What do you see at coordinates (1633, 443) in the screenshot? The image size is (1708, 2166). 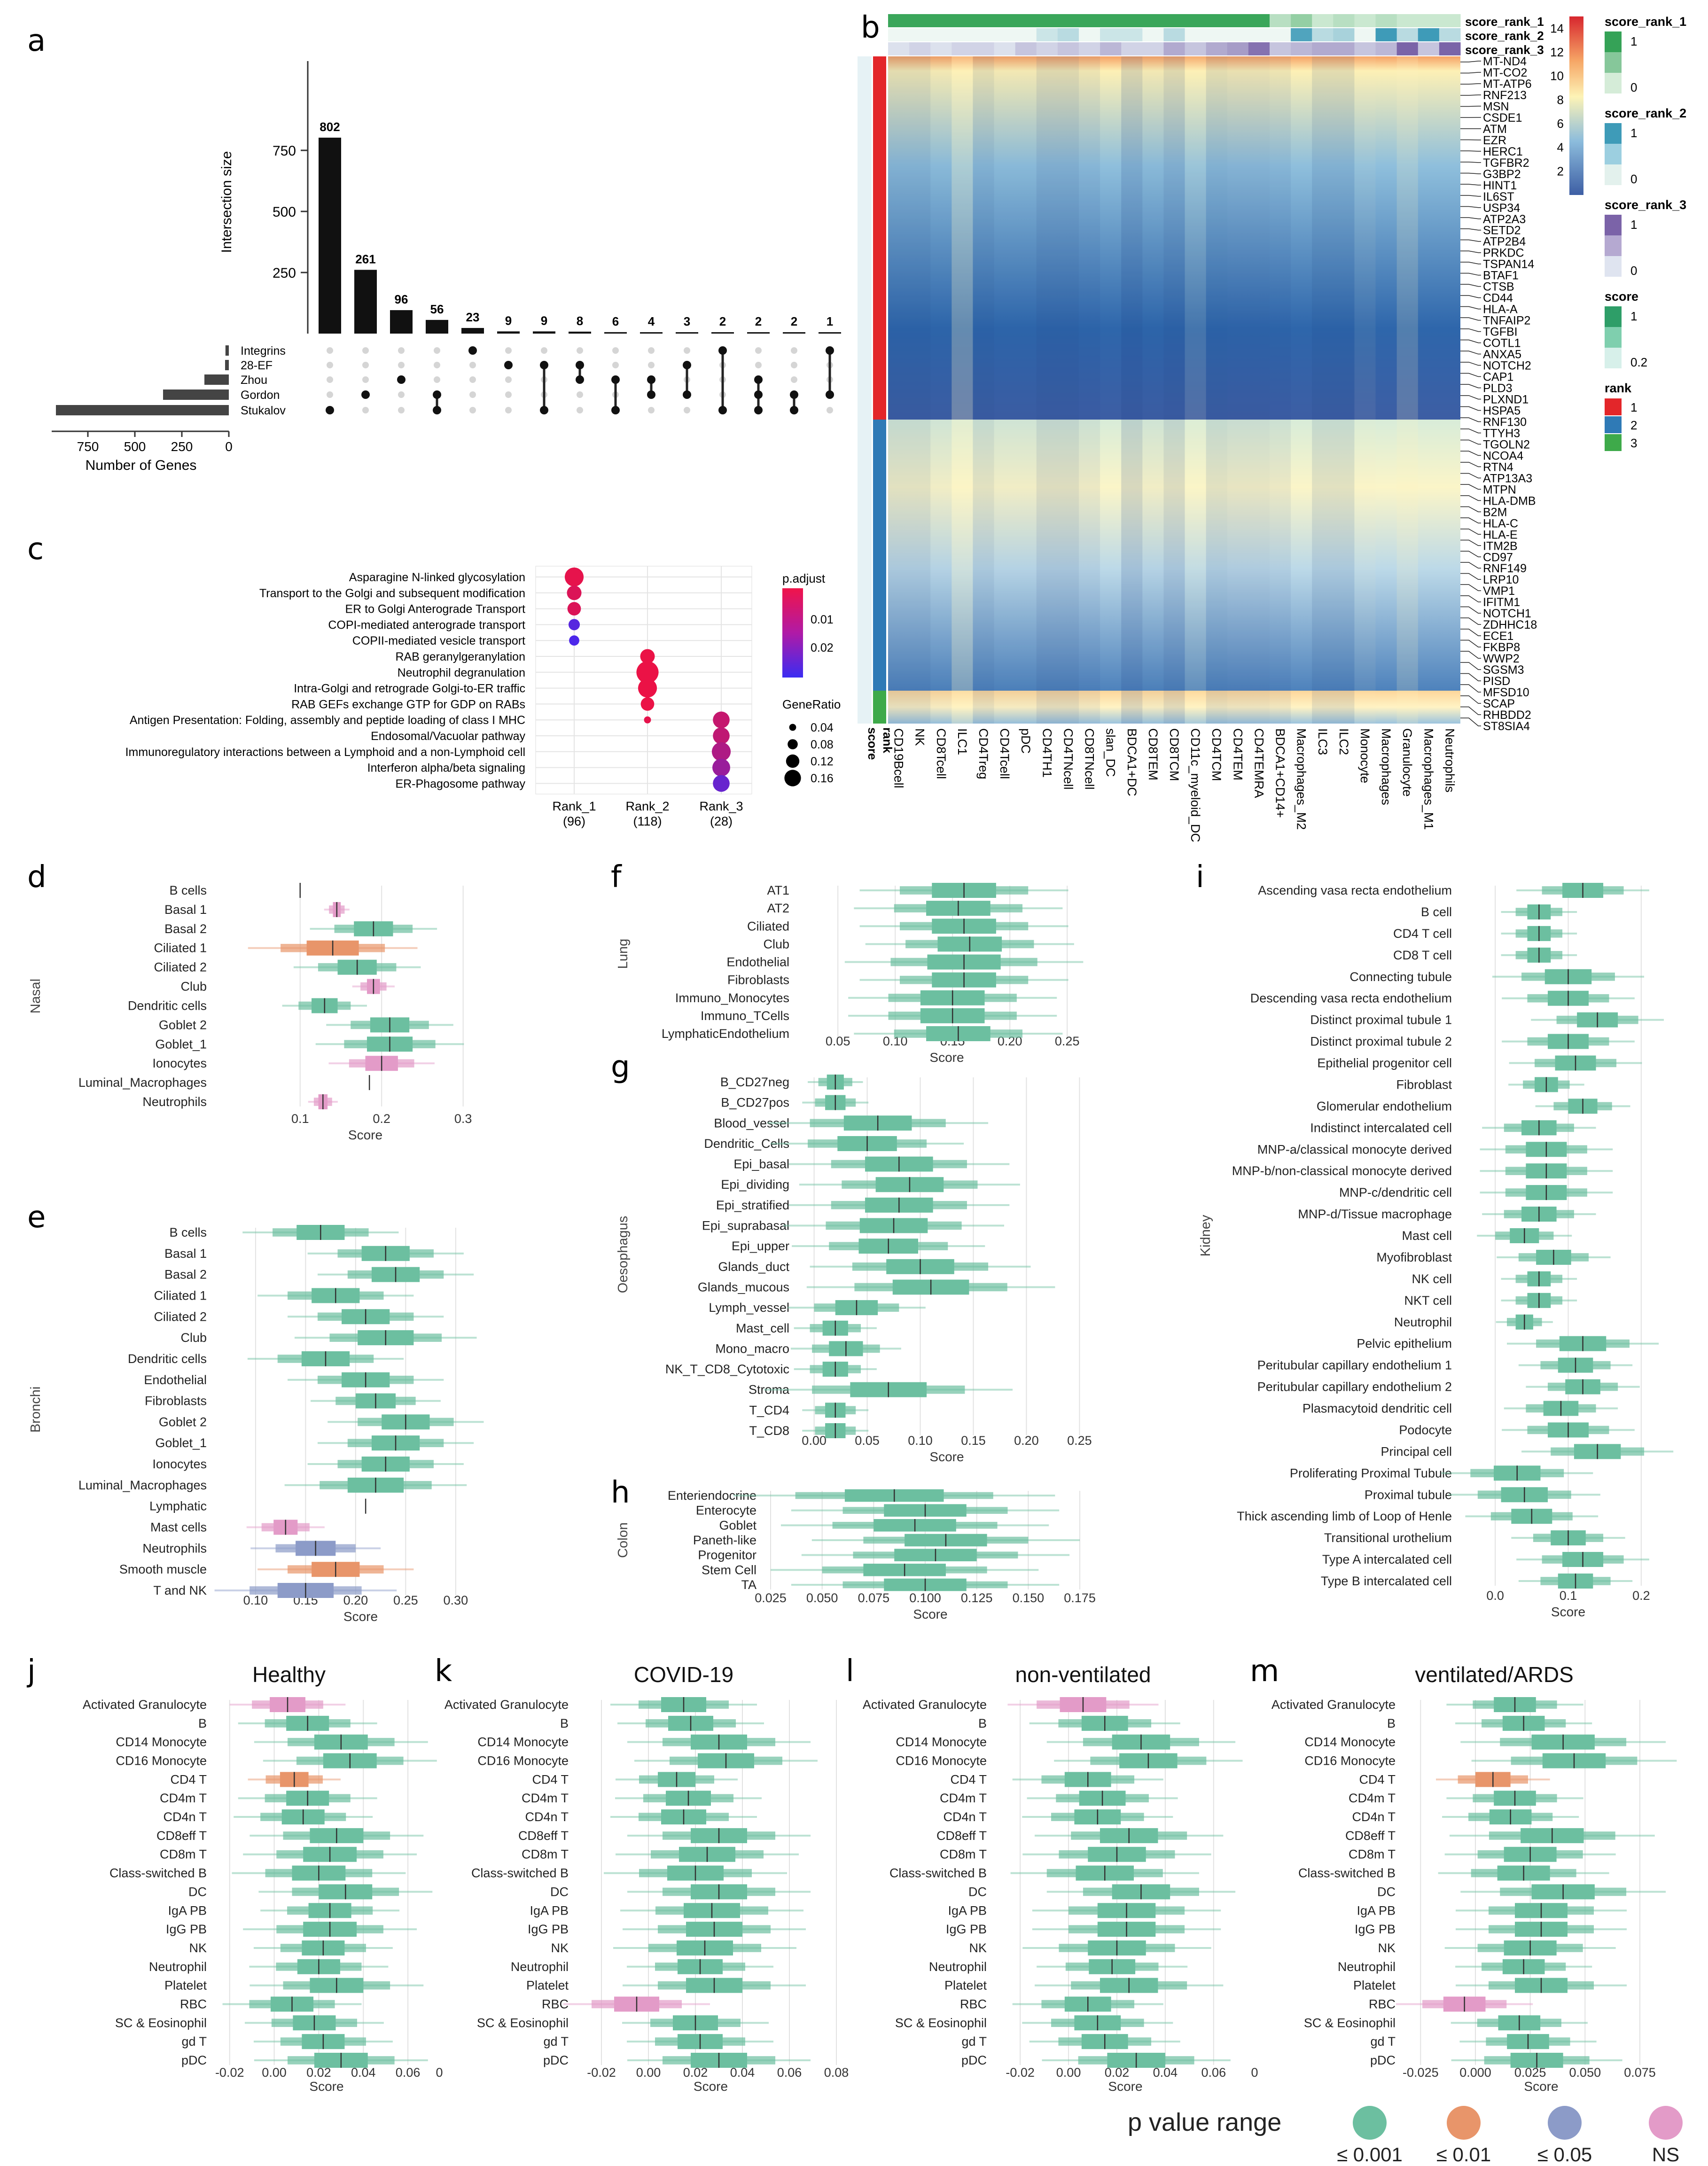 I see `legend-value: 3` at bounding box center [1633, 443].